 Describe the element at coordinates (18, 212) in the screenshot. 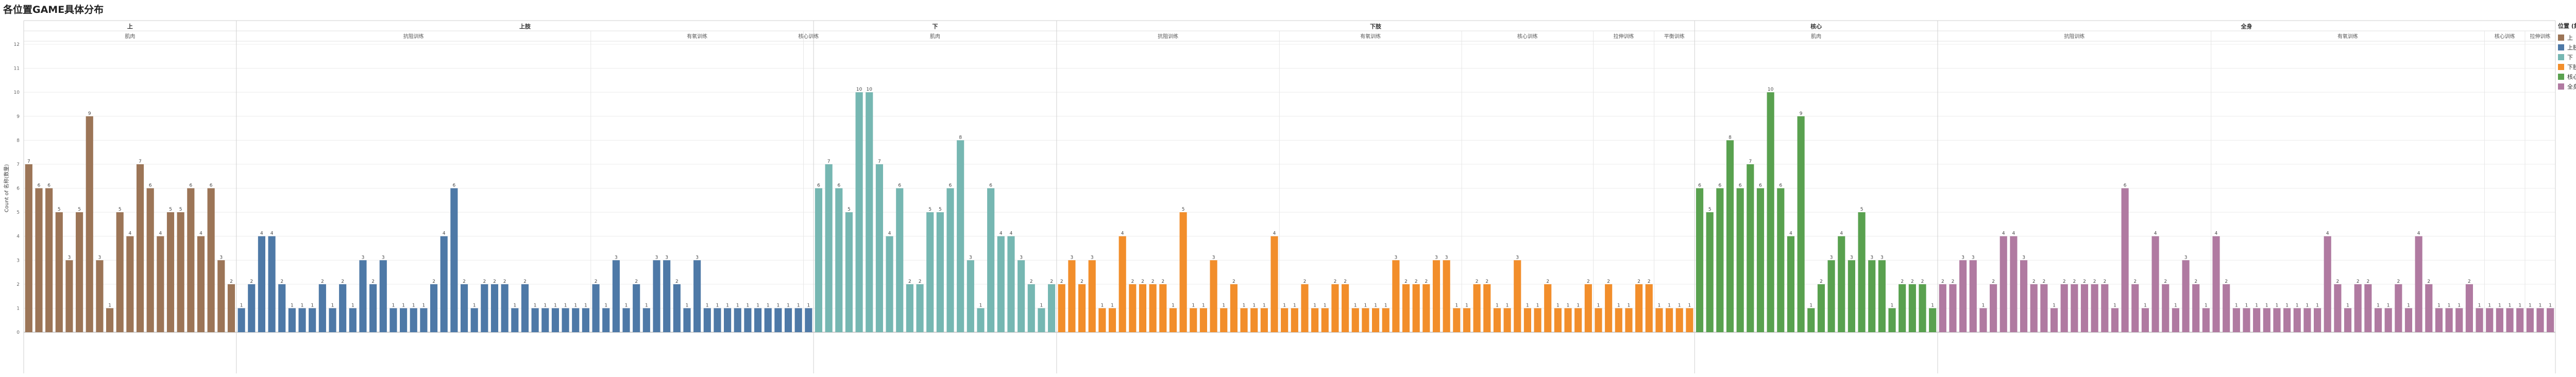

I see `y-tick-label: 5` at that location.